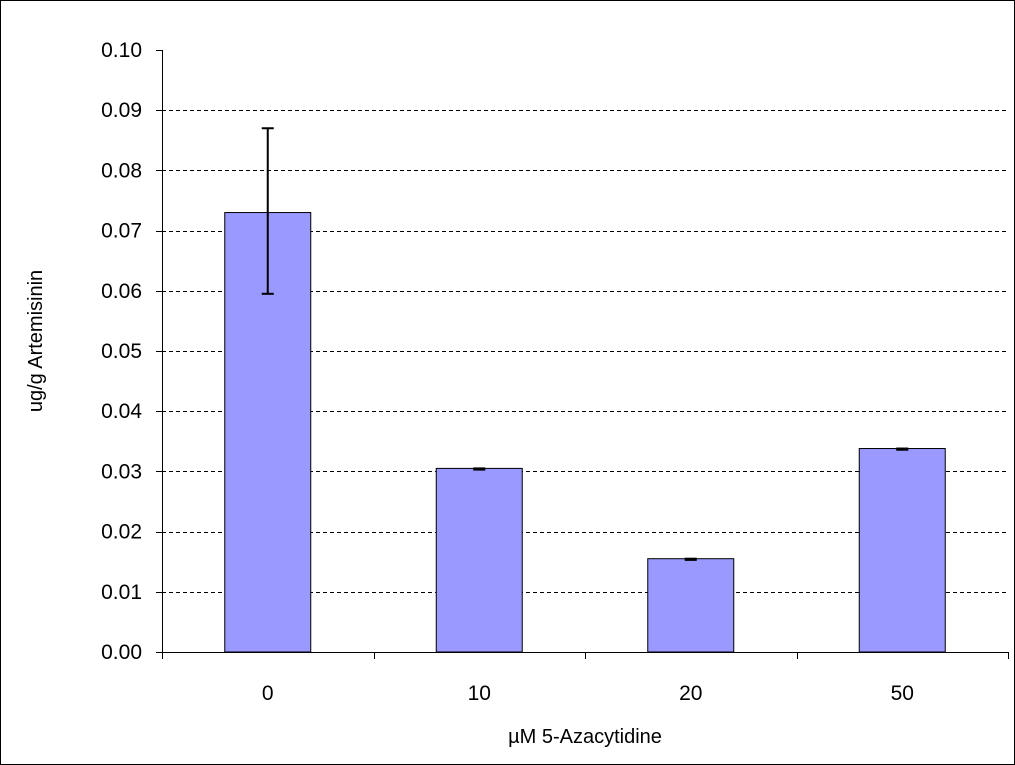  Describe the element at coordinates (36, 341) in the screenshot. I see `y-axis-title: ug/g Artemisinin` at that location.